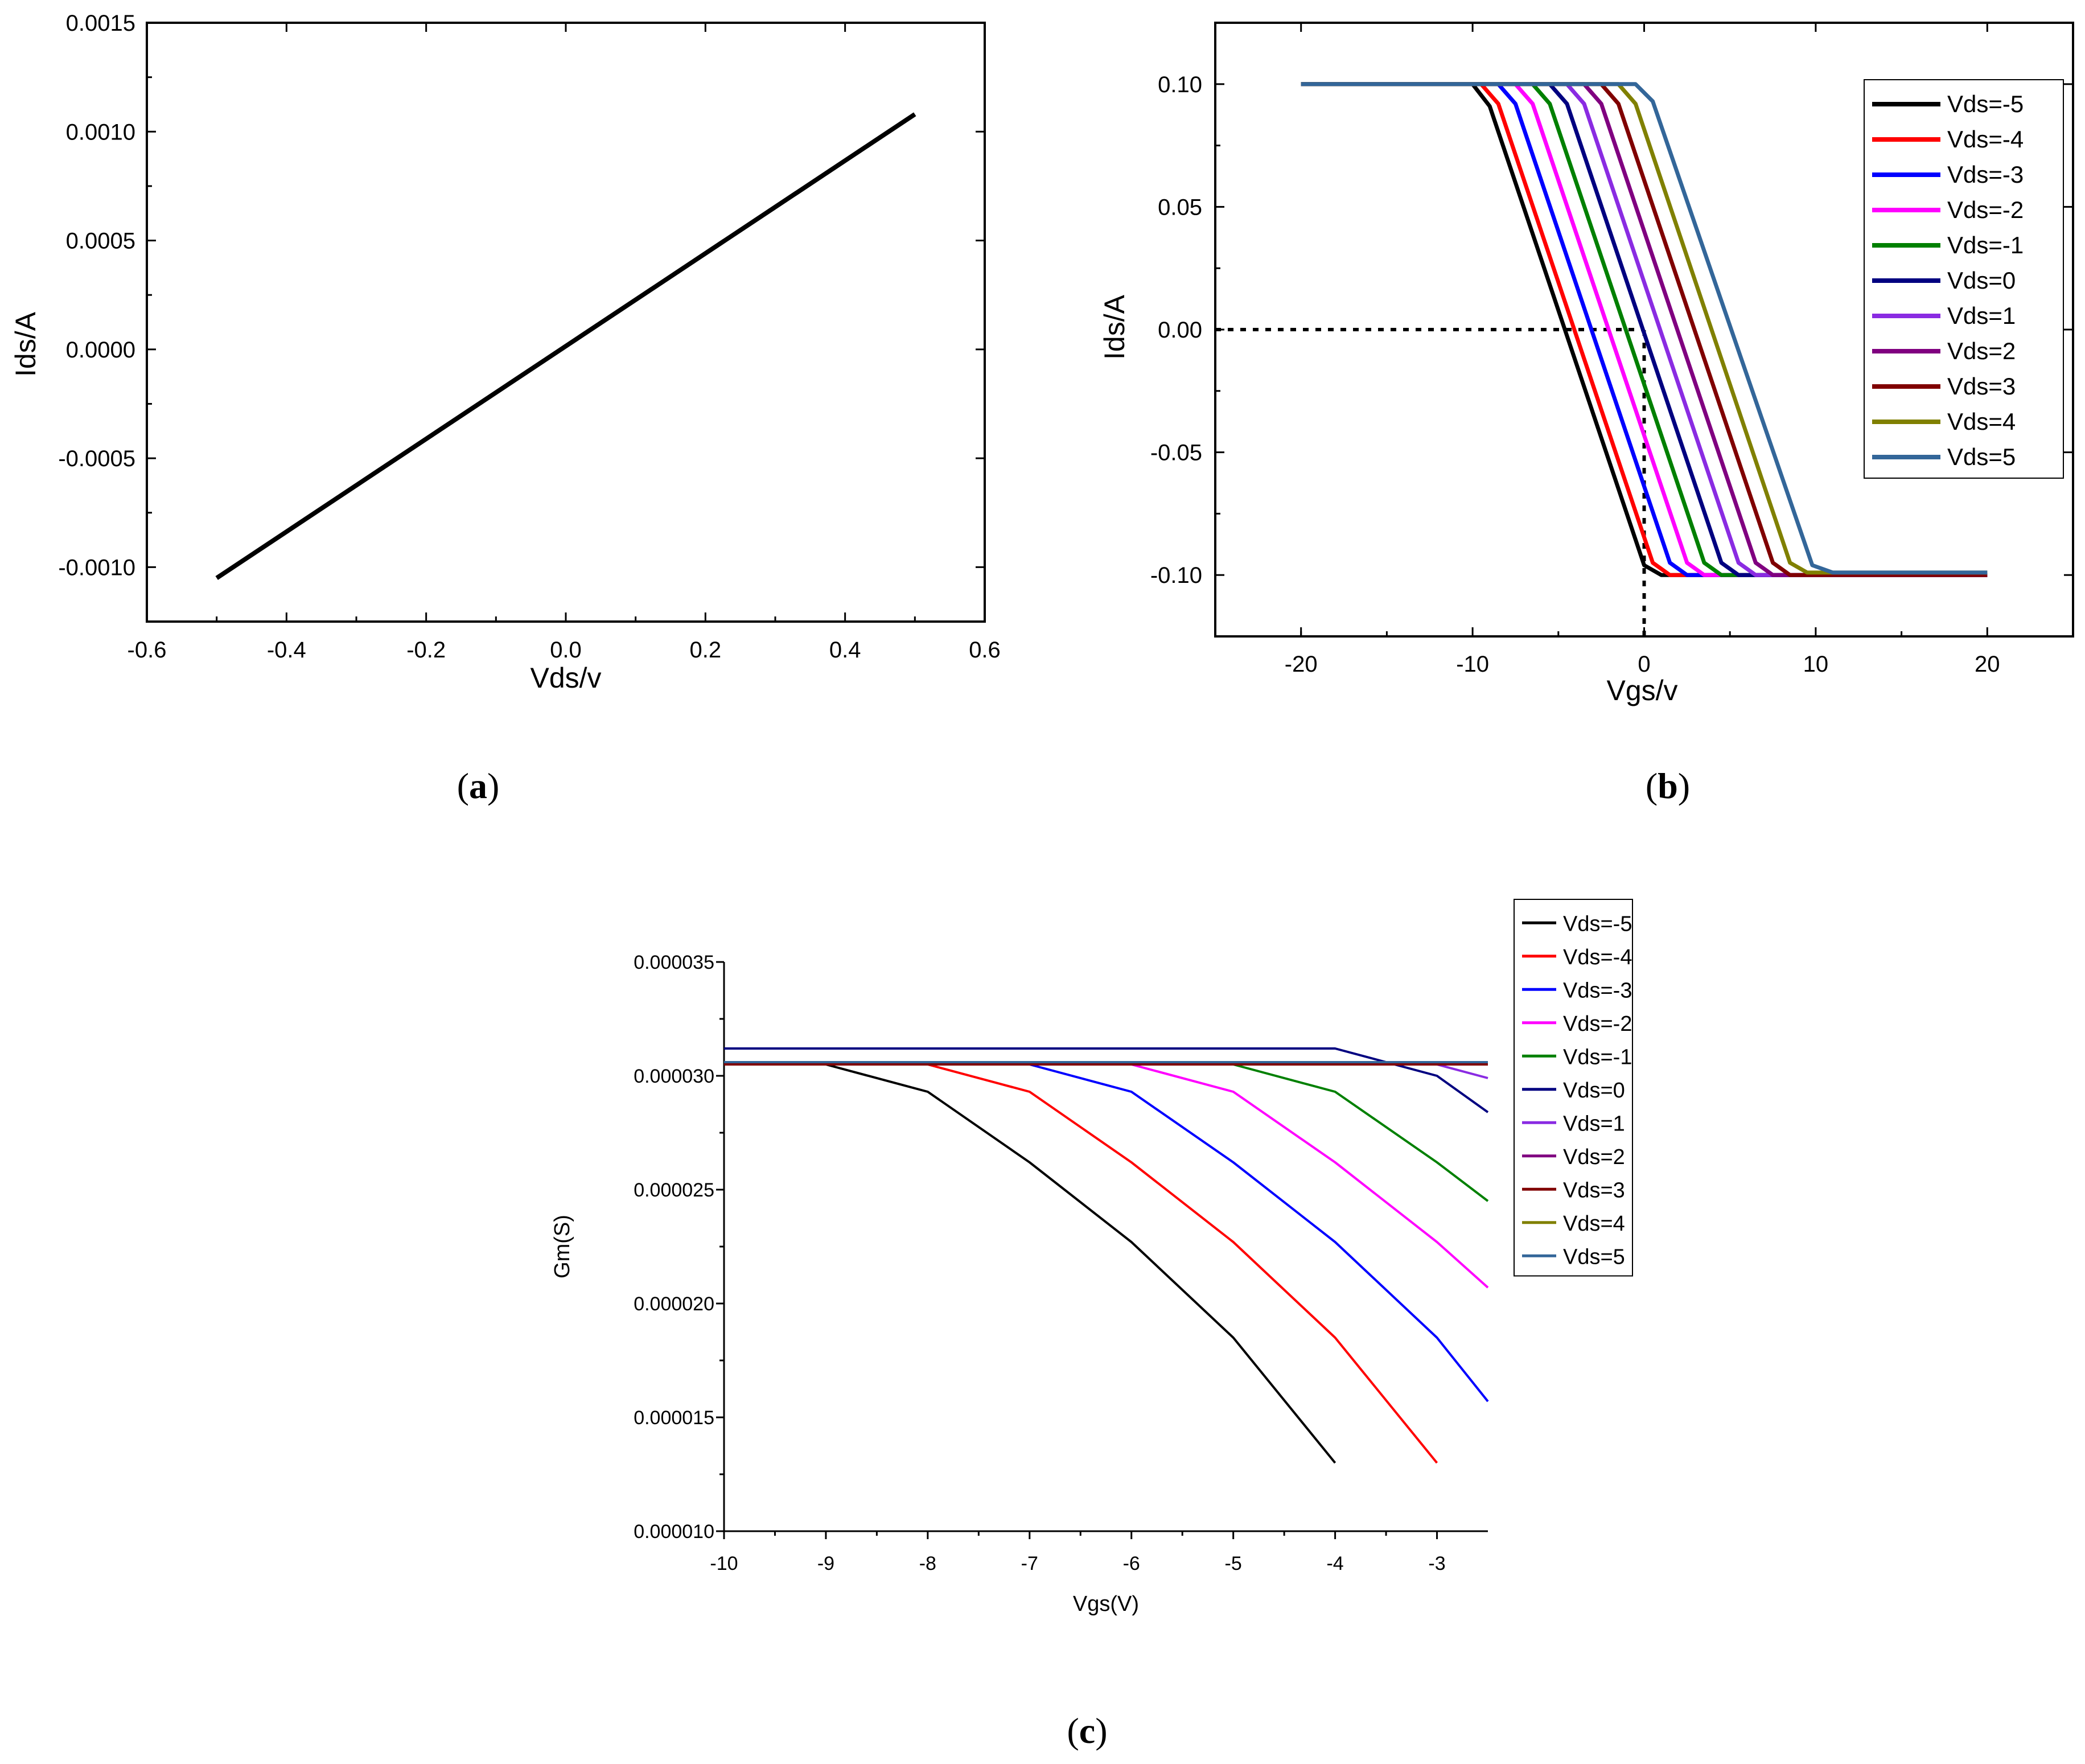 The height and width of the screenshot is (1764, 2085). Describe the element at coordinates (100, 242) in the screenshot. I see `y-tick-label: 0.0005` at that location.